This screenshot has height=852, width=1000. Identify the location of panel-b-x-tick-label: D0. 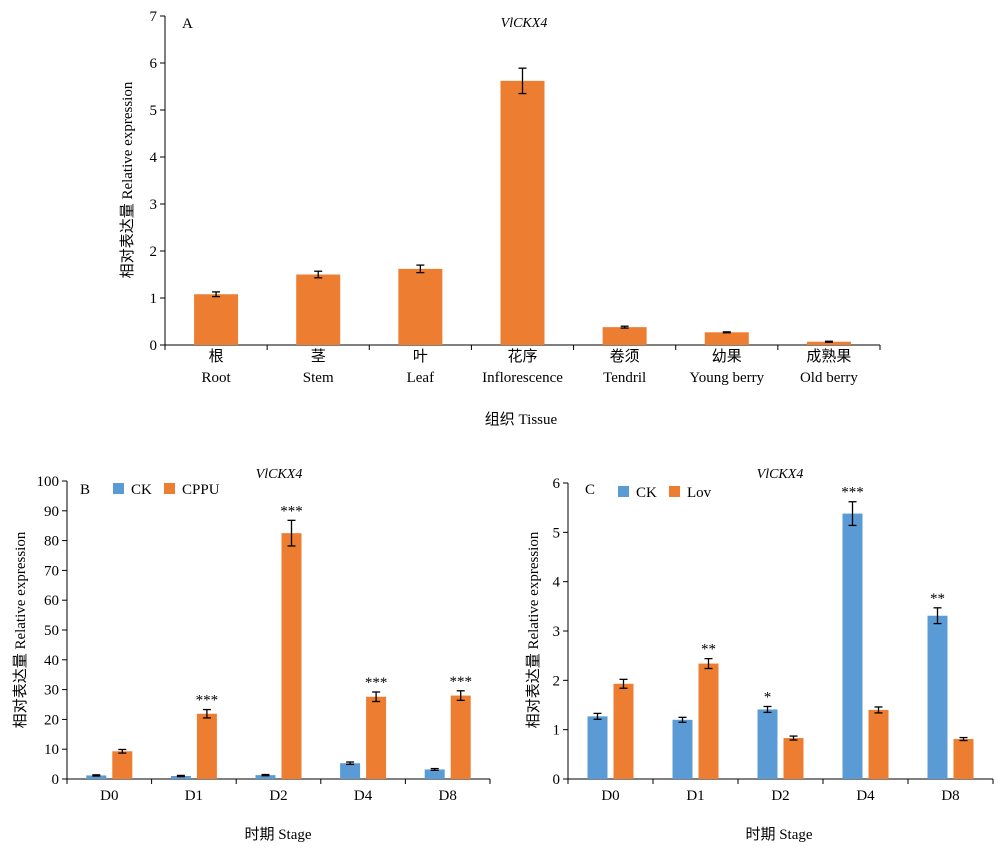
(109, 796).